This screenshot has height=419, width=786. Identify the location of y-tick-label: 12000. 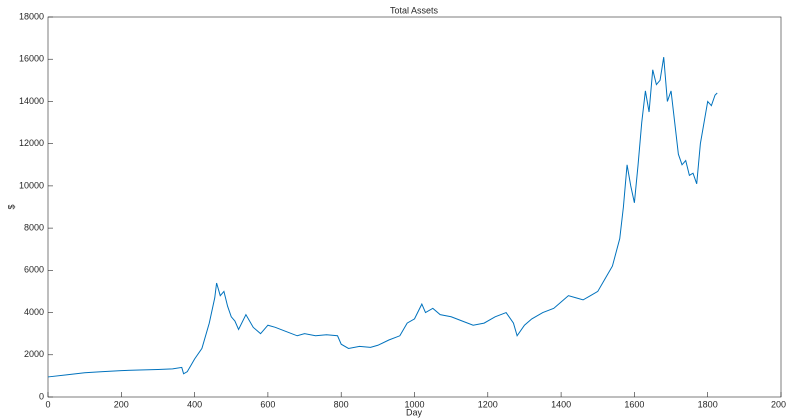
(31, 143).